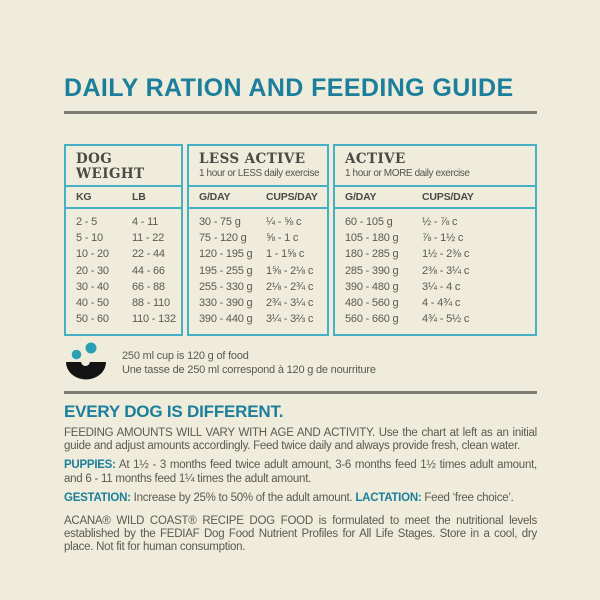  Describe the element at coordinates (223, 238) in the screenshot. I see `cell-grams: 75 - 120 g` at that location.